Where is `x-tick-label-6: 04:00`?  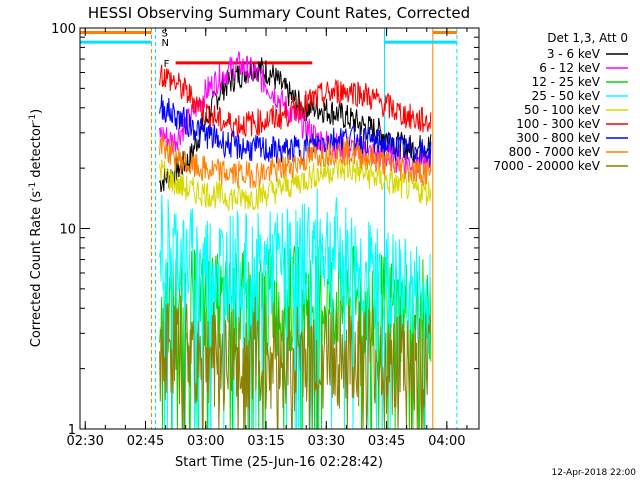
x-tick-label-6: 04:00 is located at coordinates (446, 441).